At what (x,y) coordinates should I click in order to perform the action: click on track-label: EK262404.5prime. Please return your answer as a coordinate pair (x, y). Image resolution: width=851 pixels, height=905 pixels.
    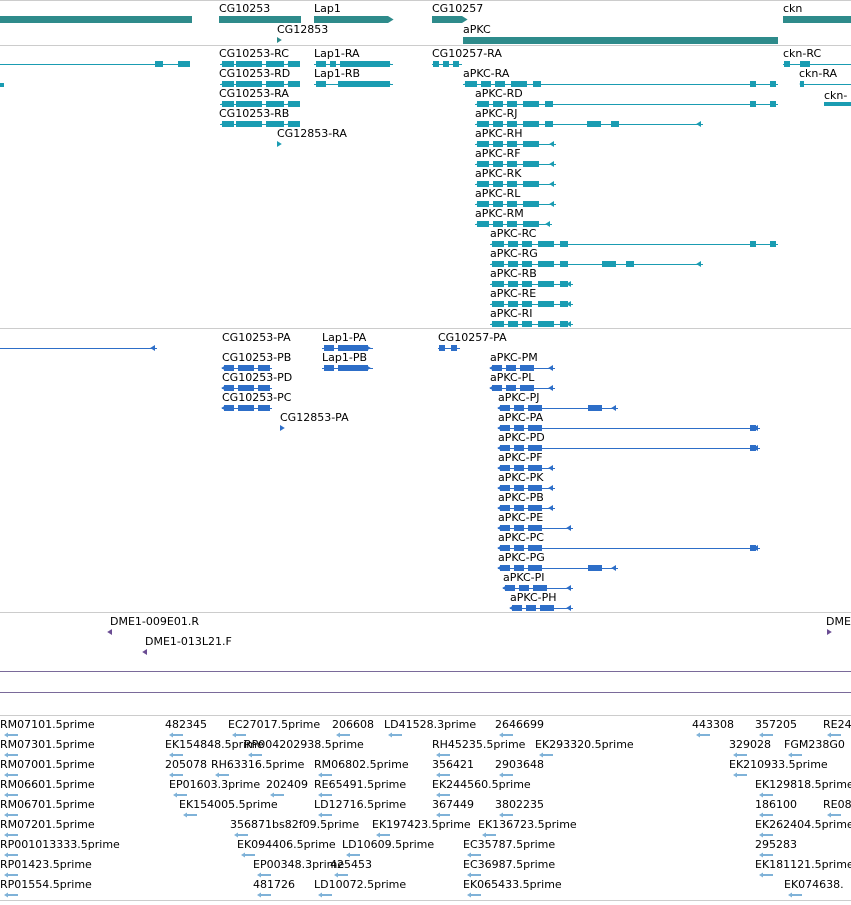
    Looking at the image, I should click on (803, 824).